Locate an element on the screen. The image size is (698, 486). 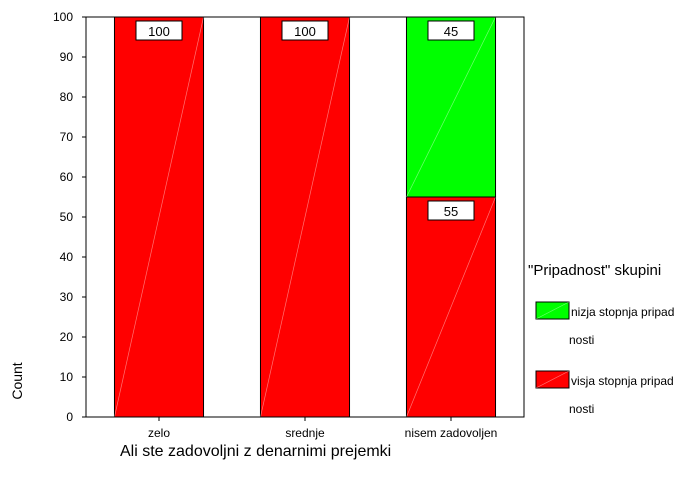
legend-label: nizja stopnja pripad is located at coordinates (622, 312).